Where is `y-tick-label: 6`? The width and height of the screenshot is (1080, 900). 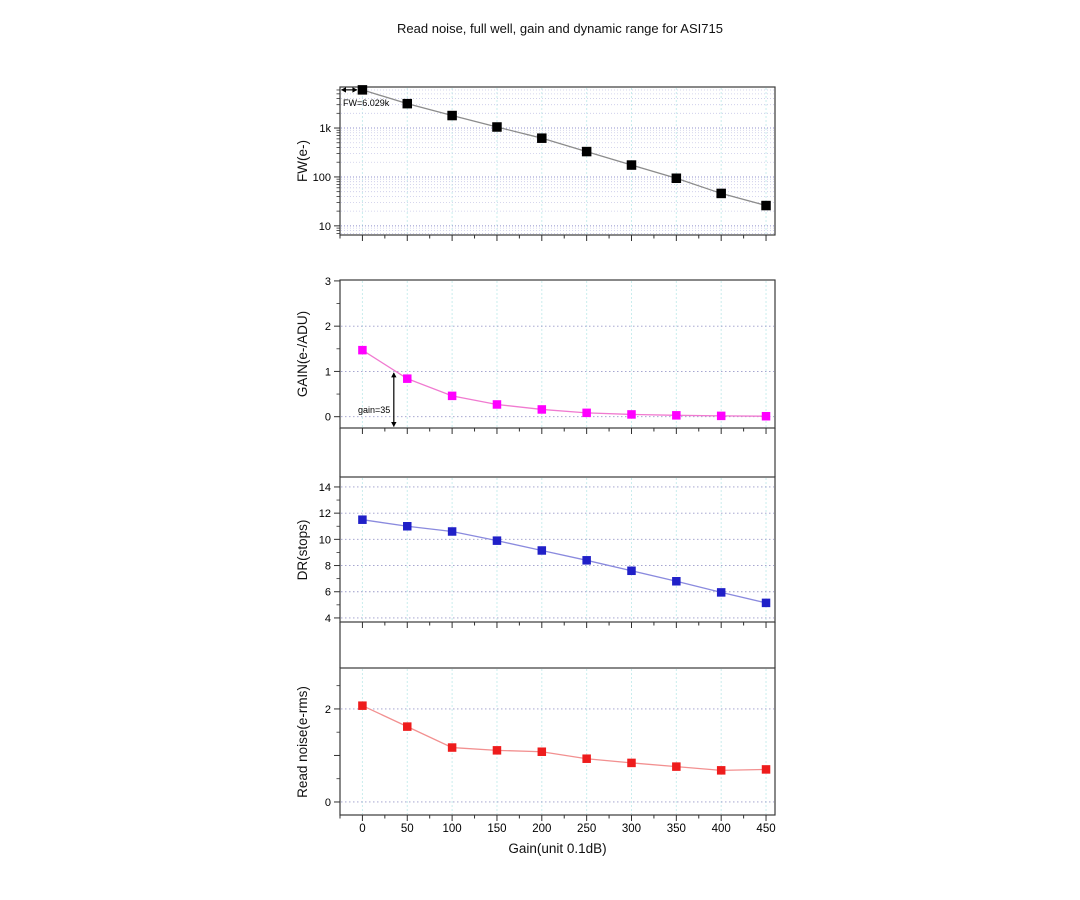 y-tick-label: 6 is located at coordinates (328, 593).